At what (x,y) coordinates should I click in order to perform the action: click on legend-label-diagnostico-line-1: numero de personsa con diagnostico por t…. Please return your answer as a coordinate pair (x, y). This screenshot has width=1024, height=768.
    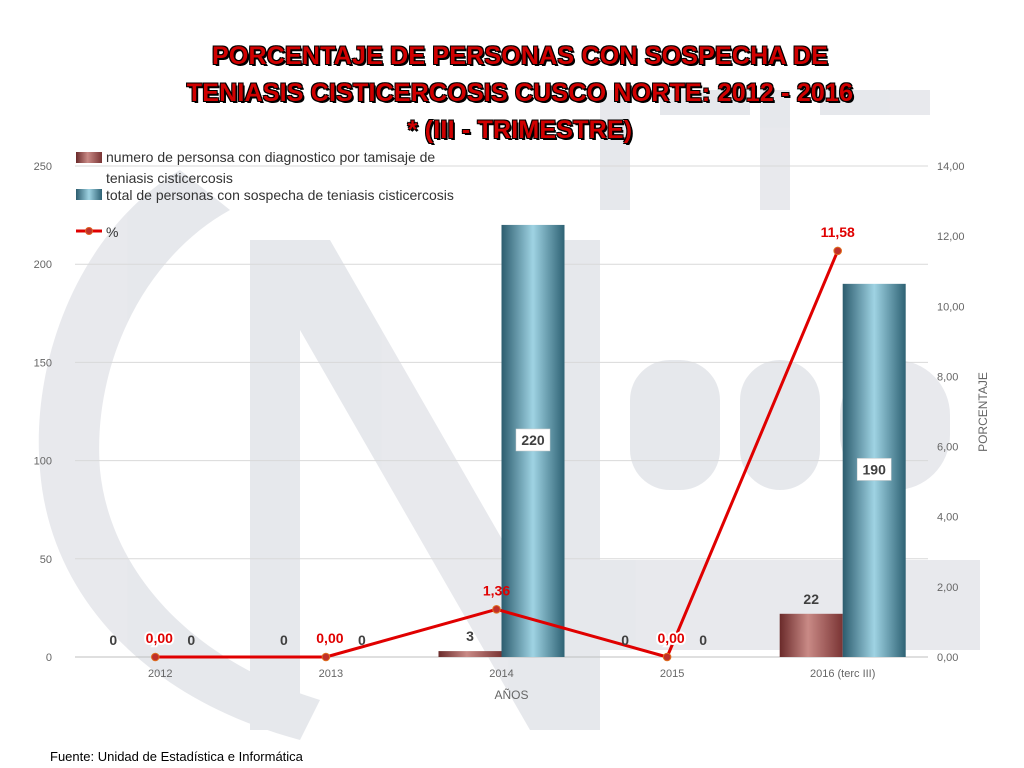
    Looking at the image, I should click on (270, 157).